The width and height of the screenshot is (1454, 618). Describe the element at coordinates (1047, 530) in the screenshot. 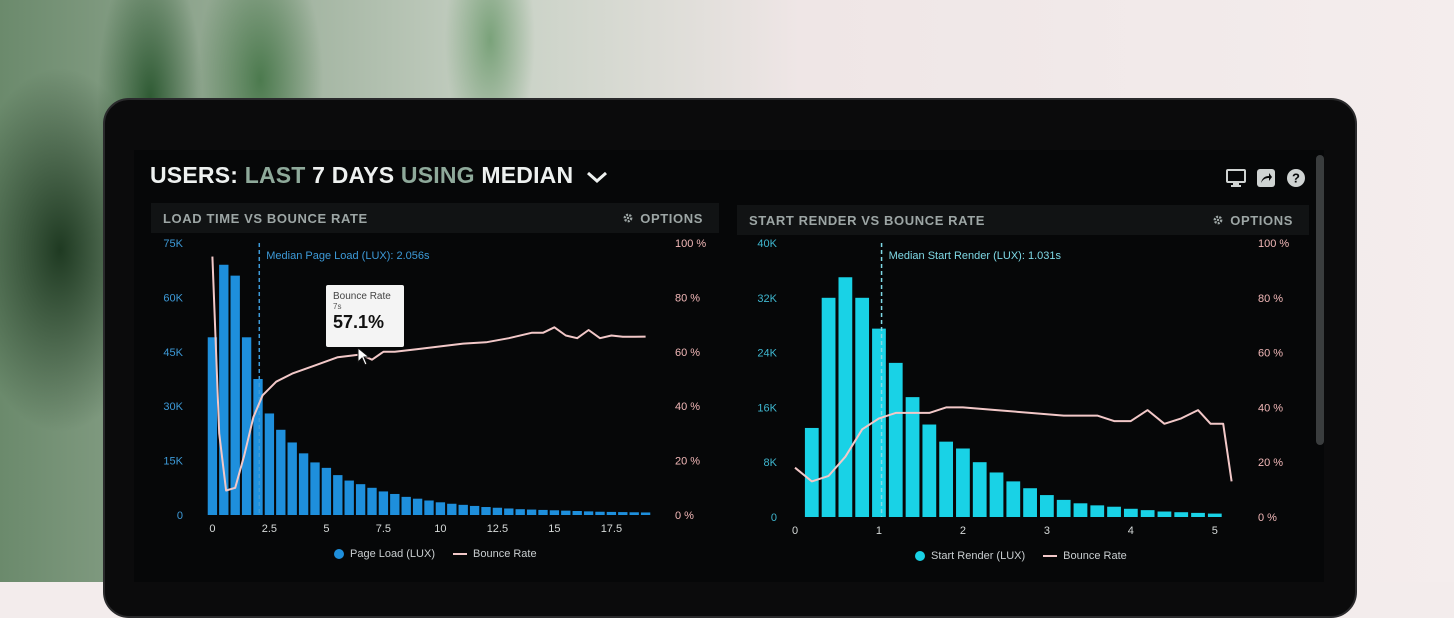

I see `x-tick-label: 3` at that location.